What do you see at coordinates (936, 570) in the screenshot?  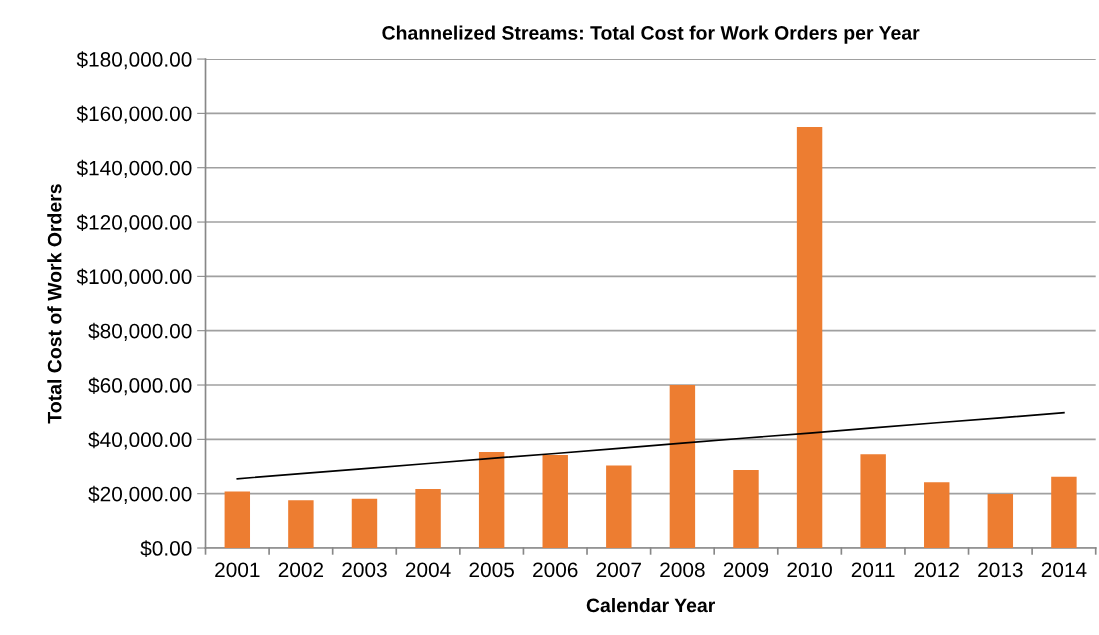 I see `x-tick-label: 2012` at bounding box center [936, 570].